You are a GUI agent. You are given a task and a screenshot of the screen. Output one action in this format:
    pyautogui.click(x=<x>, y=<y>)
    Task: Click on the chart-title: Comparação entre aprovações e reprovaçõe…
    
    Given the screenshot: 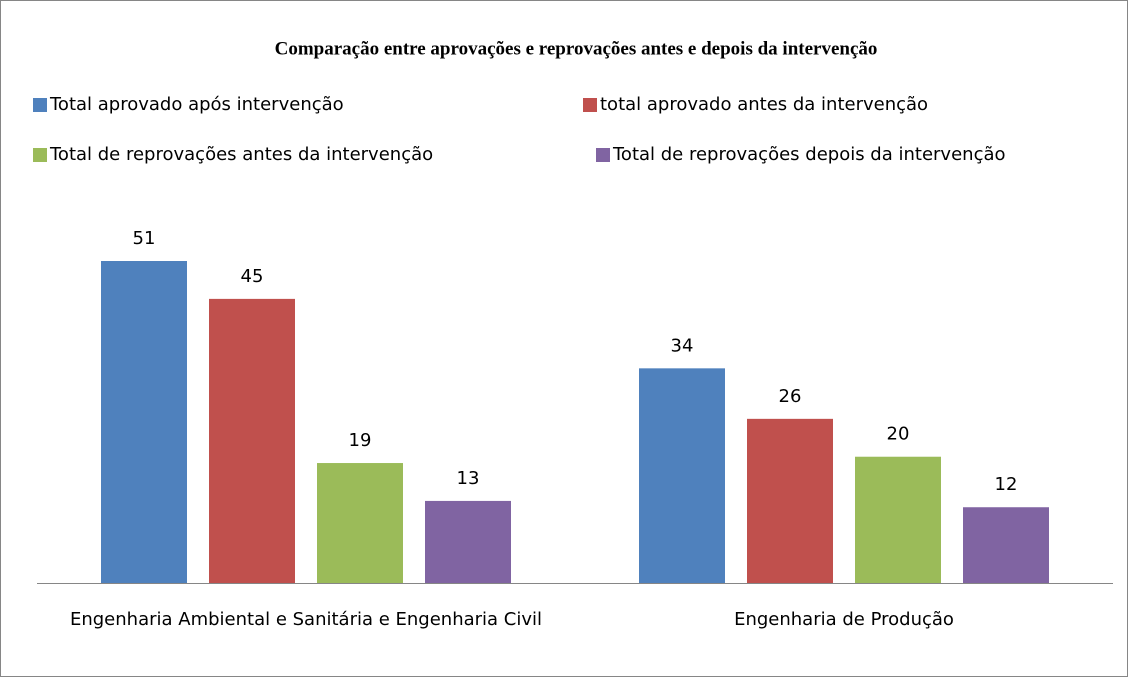 What is the action you would take?
    pyautogui.click(x=576, y=48)
    